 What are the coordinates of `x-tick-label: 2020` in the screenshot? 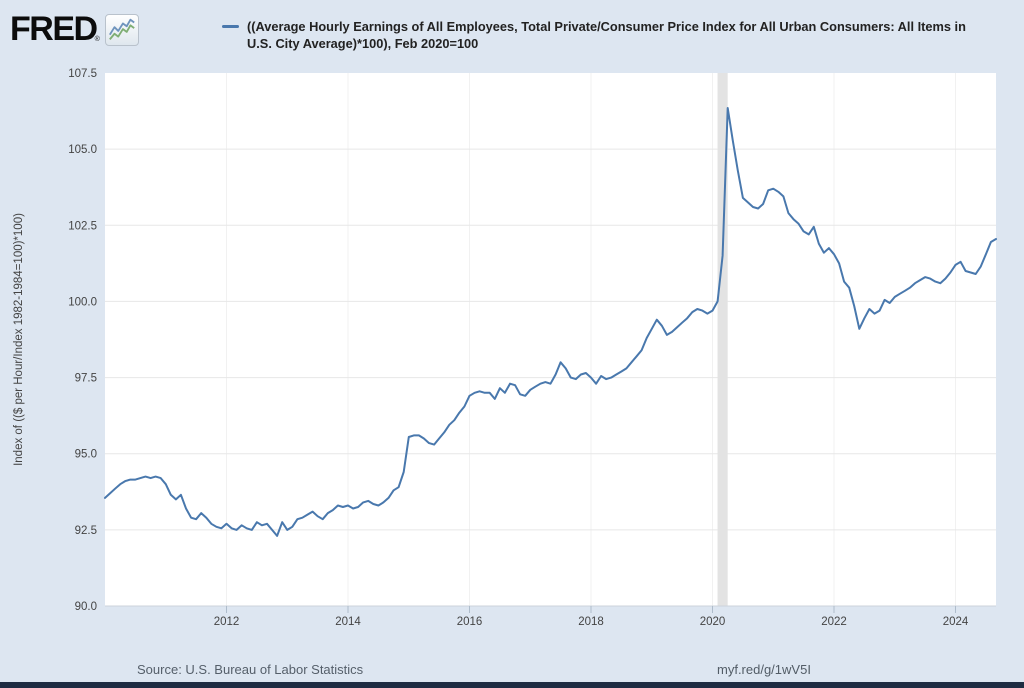 It's located at (713, 622).